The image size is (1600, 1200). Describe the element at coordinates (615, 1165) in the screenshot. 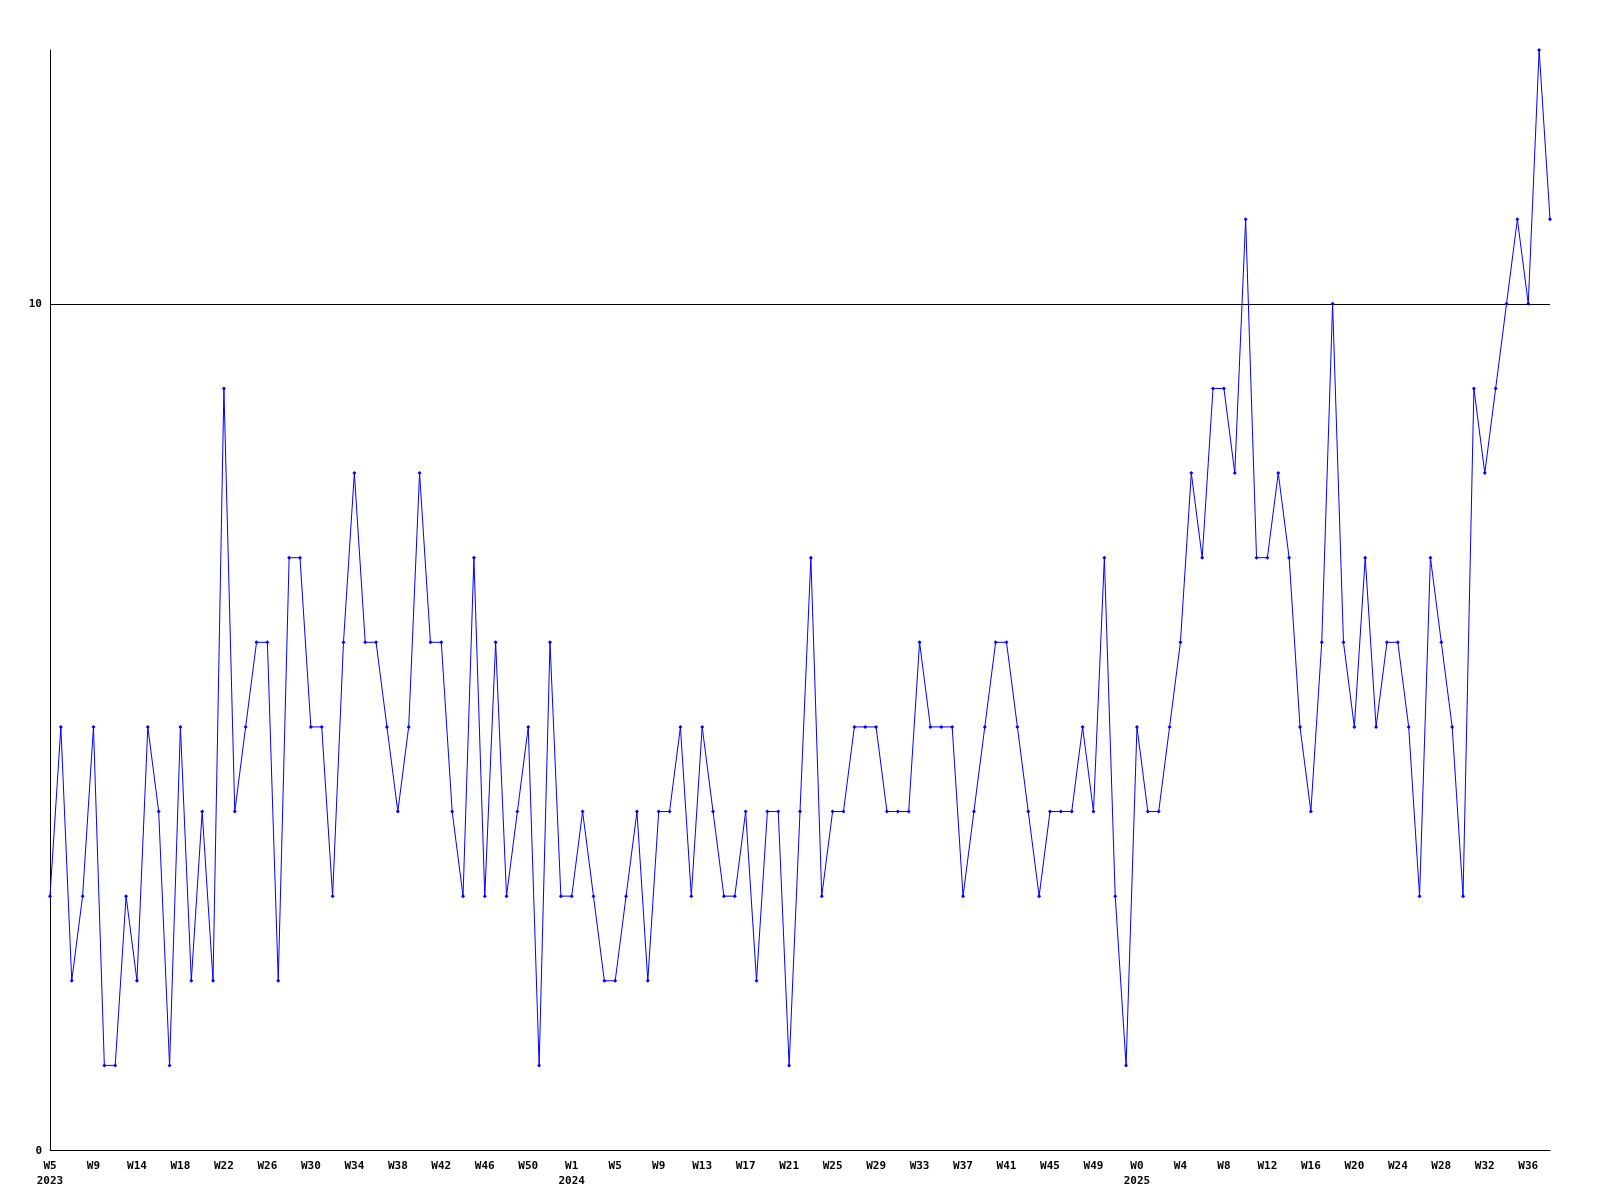

I see `x-tick-label: W5` at that location.